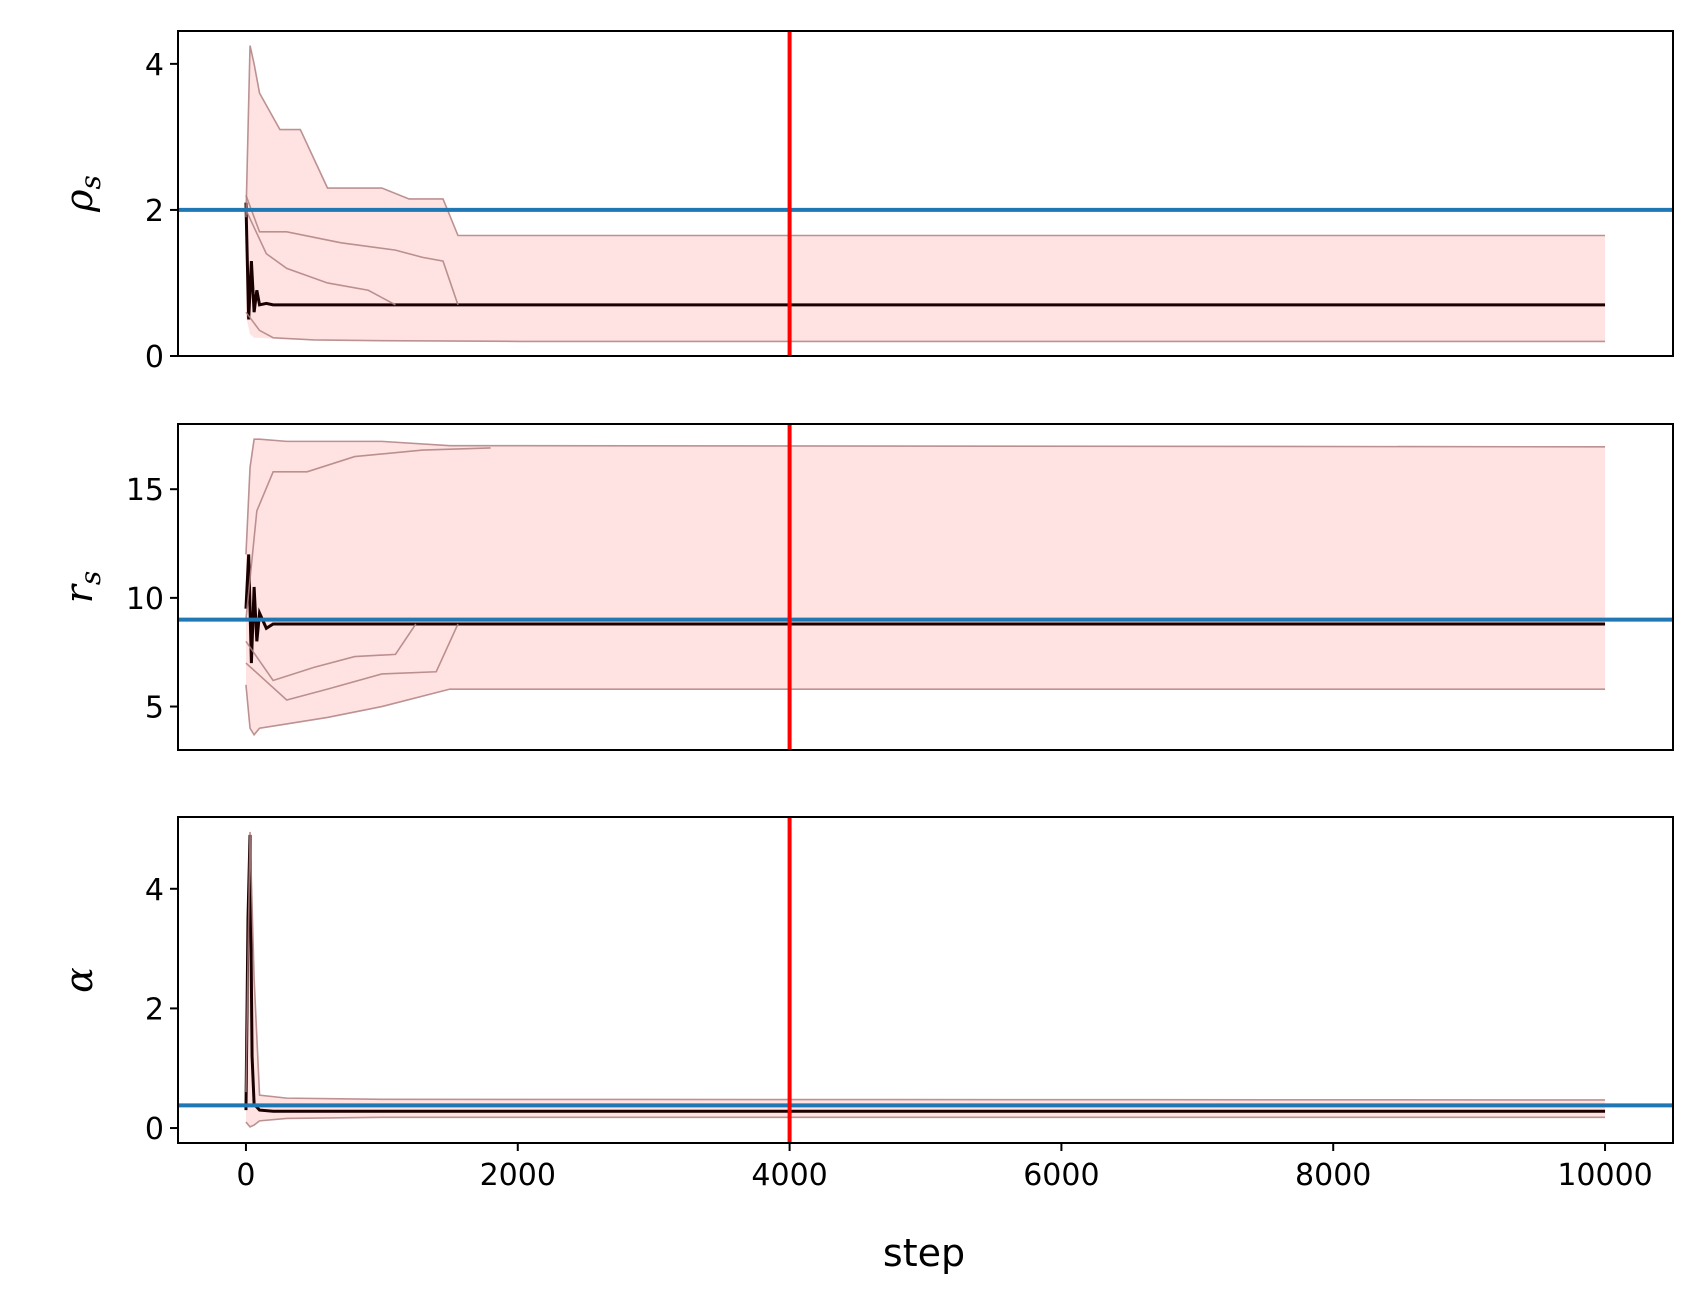 The width and height of the screenshot is (1694, 1302). What do you see at coordinates (1061, 1175) in the screenshot?
I see `x-tick-label: 6000` at bounding box center [1061, 1175].